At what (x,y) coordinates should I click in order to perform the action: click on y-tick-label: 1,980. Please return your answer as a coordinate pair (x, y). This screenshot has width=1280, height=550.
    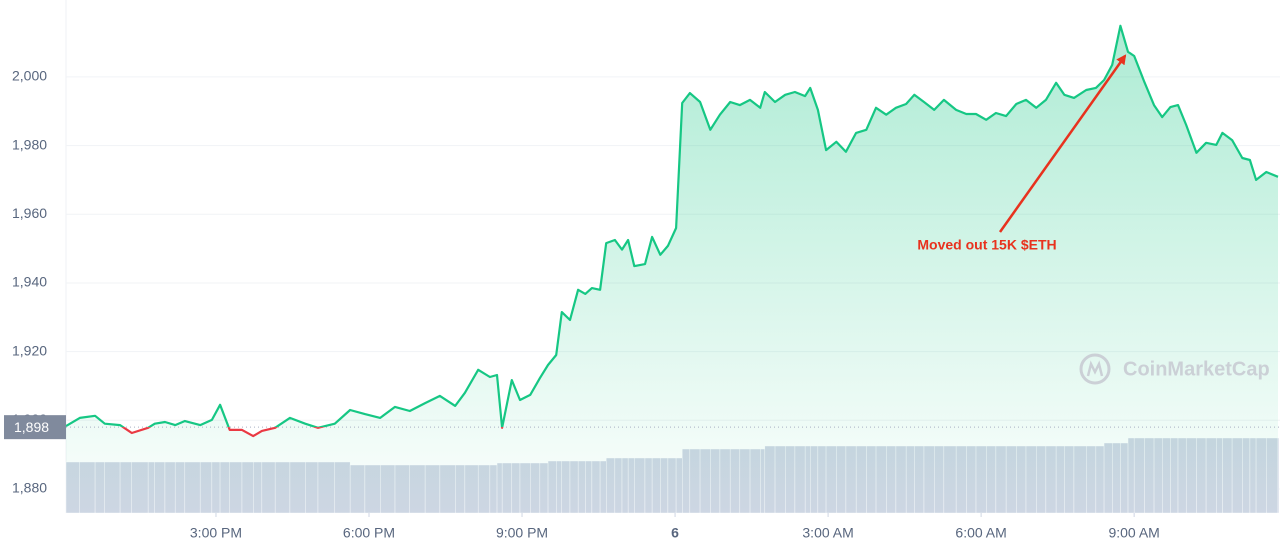
    Looking at the image, I should click on (29, 144).